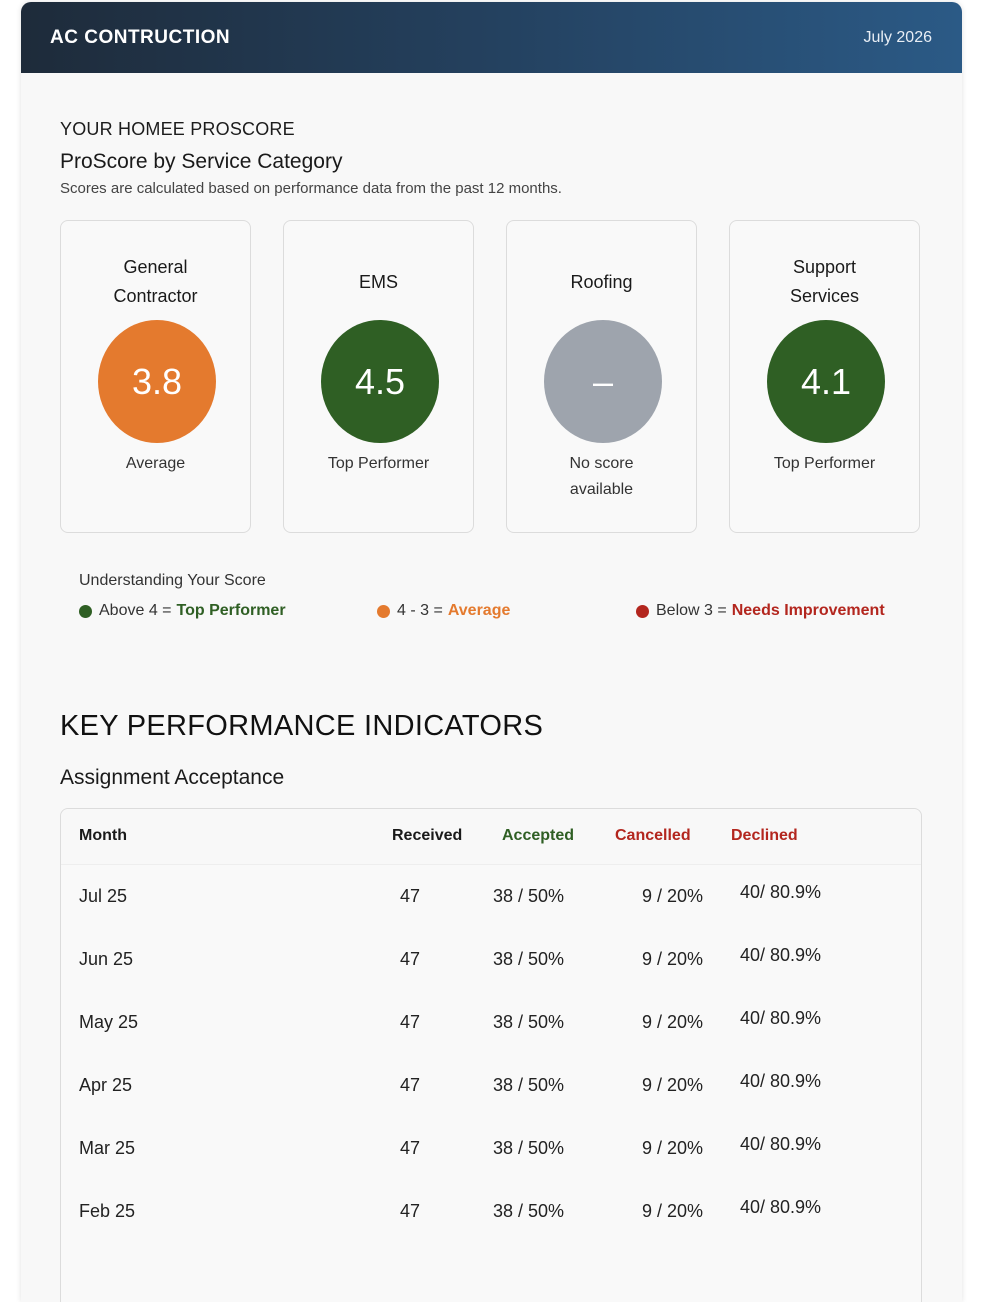  I want to click on legend-range: Below 3 =, so click(691, 610).